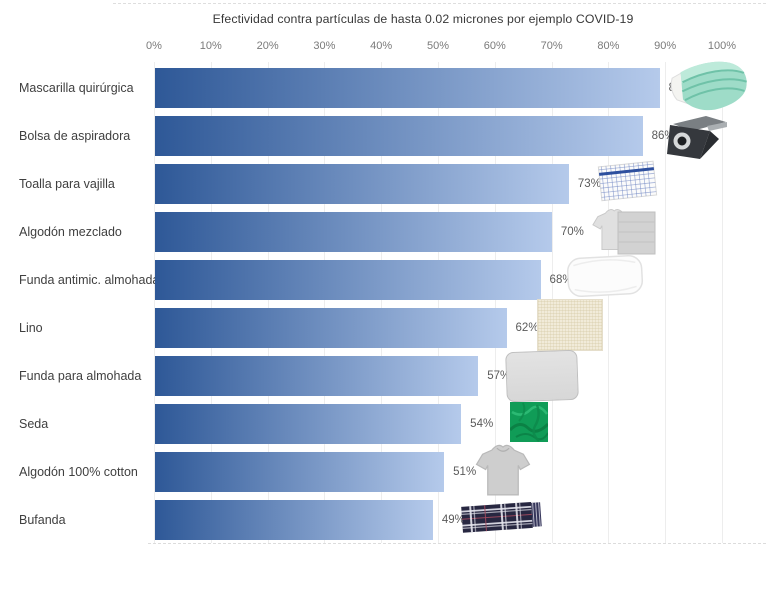  I want to click on x-tick-label: 80%, so click(608, 46).